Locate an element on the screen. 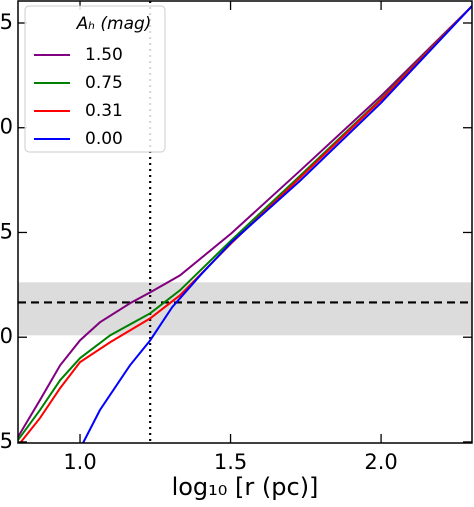  x-tick-label: 1.5 is located at coordinates (230, 462).